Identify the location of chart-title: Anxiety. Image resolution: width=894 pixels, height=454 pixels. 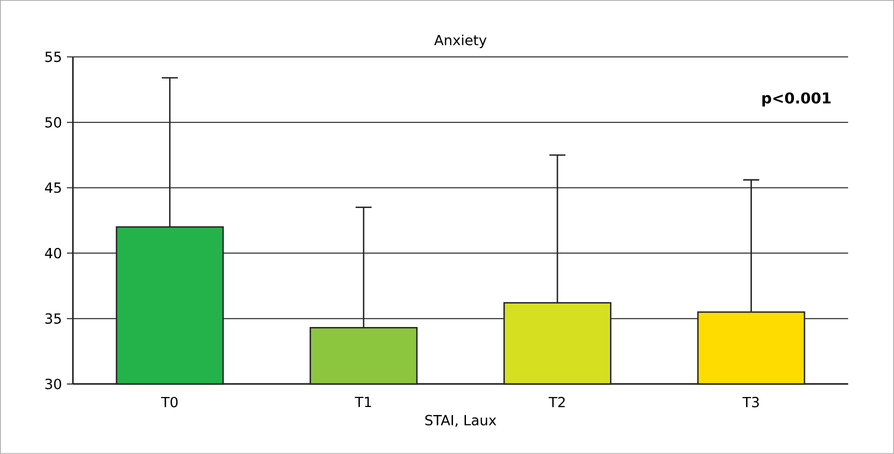
(460, 41).